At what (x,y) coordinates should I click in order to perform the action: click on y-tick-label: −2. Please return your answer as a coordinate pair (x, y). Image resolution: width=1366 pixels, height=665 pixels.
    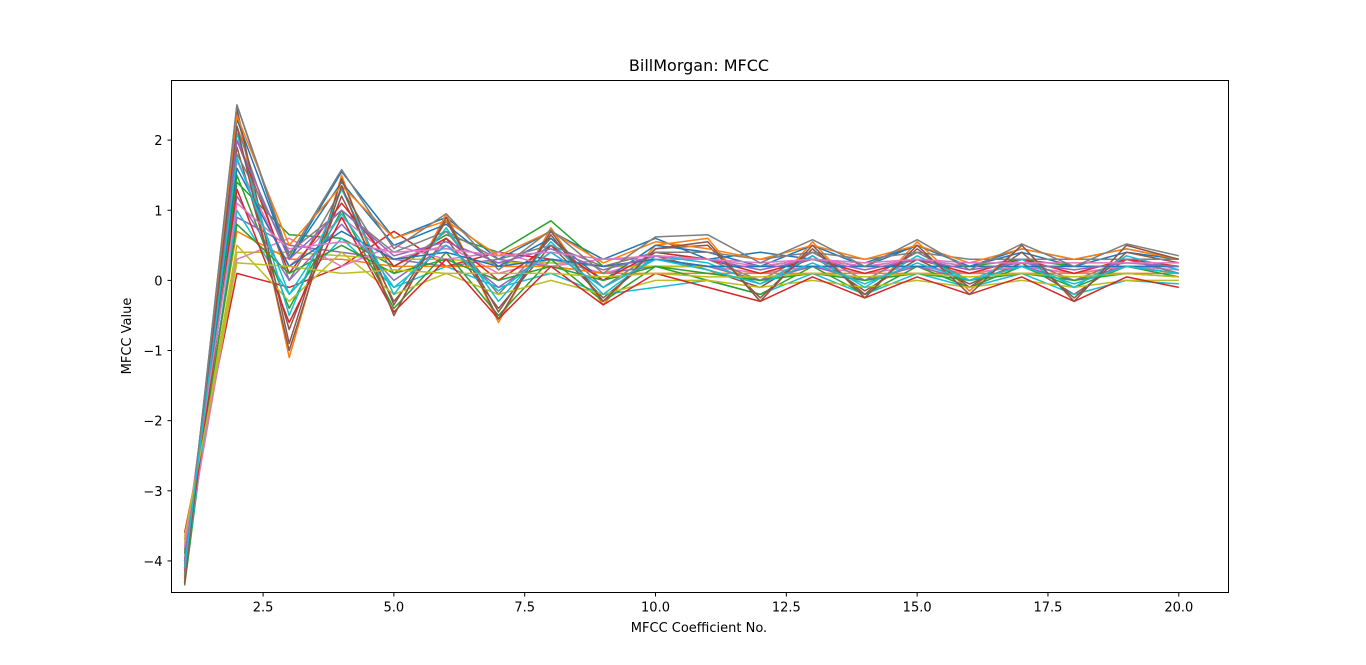
    Looking at the image, I should click on (152, 422).